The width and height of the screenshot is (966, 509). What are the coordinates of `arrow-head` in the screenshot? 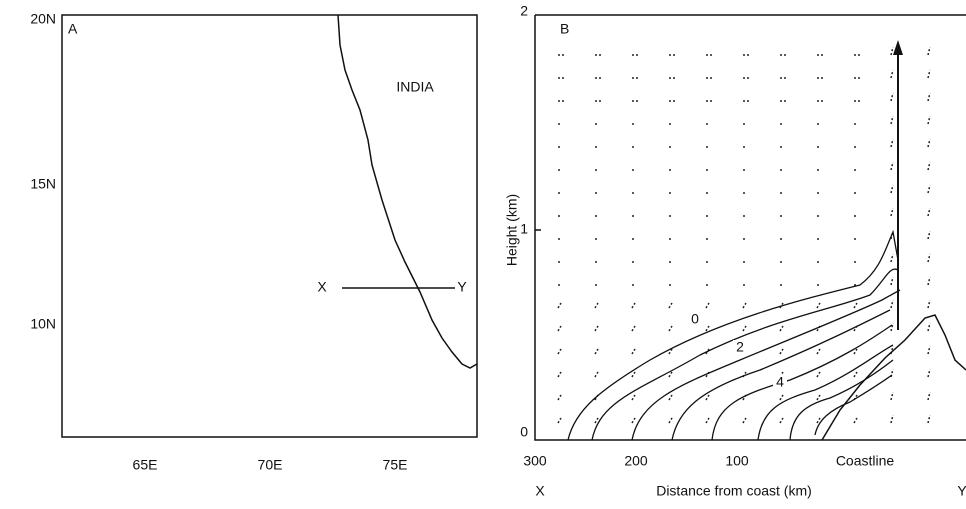 It's located at (898, 47).